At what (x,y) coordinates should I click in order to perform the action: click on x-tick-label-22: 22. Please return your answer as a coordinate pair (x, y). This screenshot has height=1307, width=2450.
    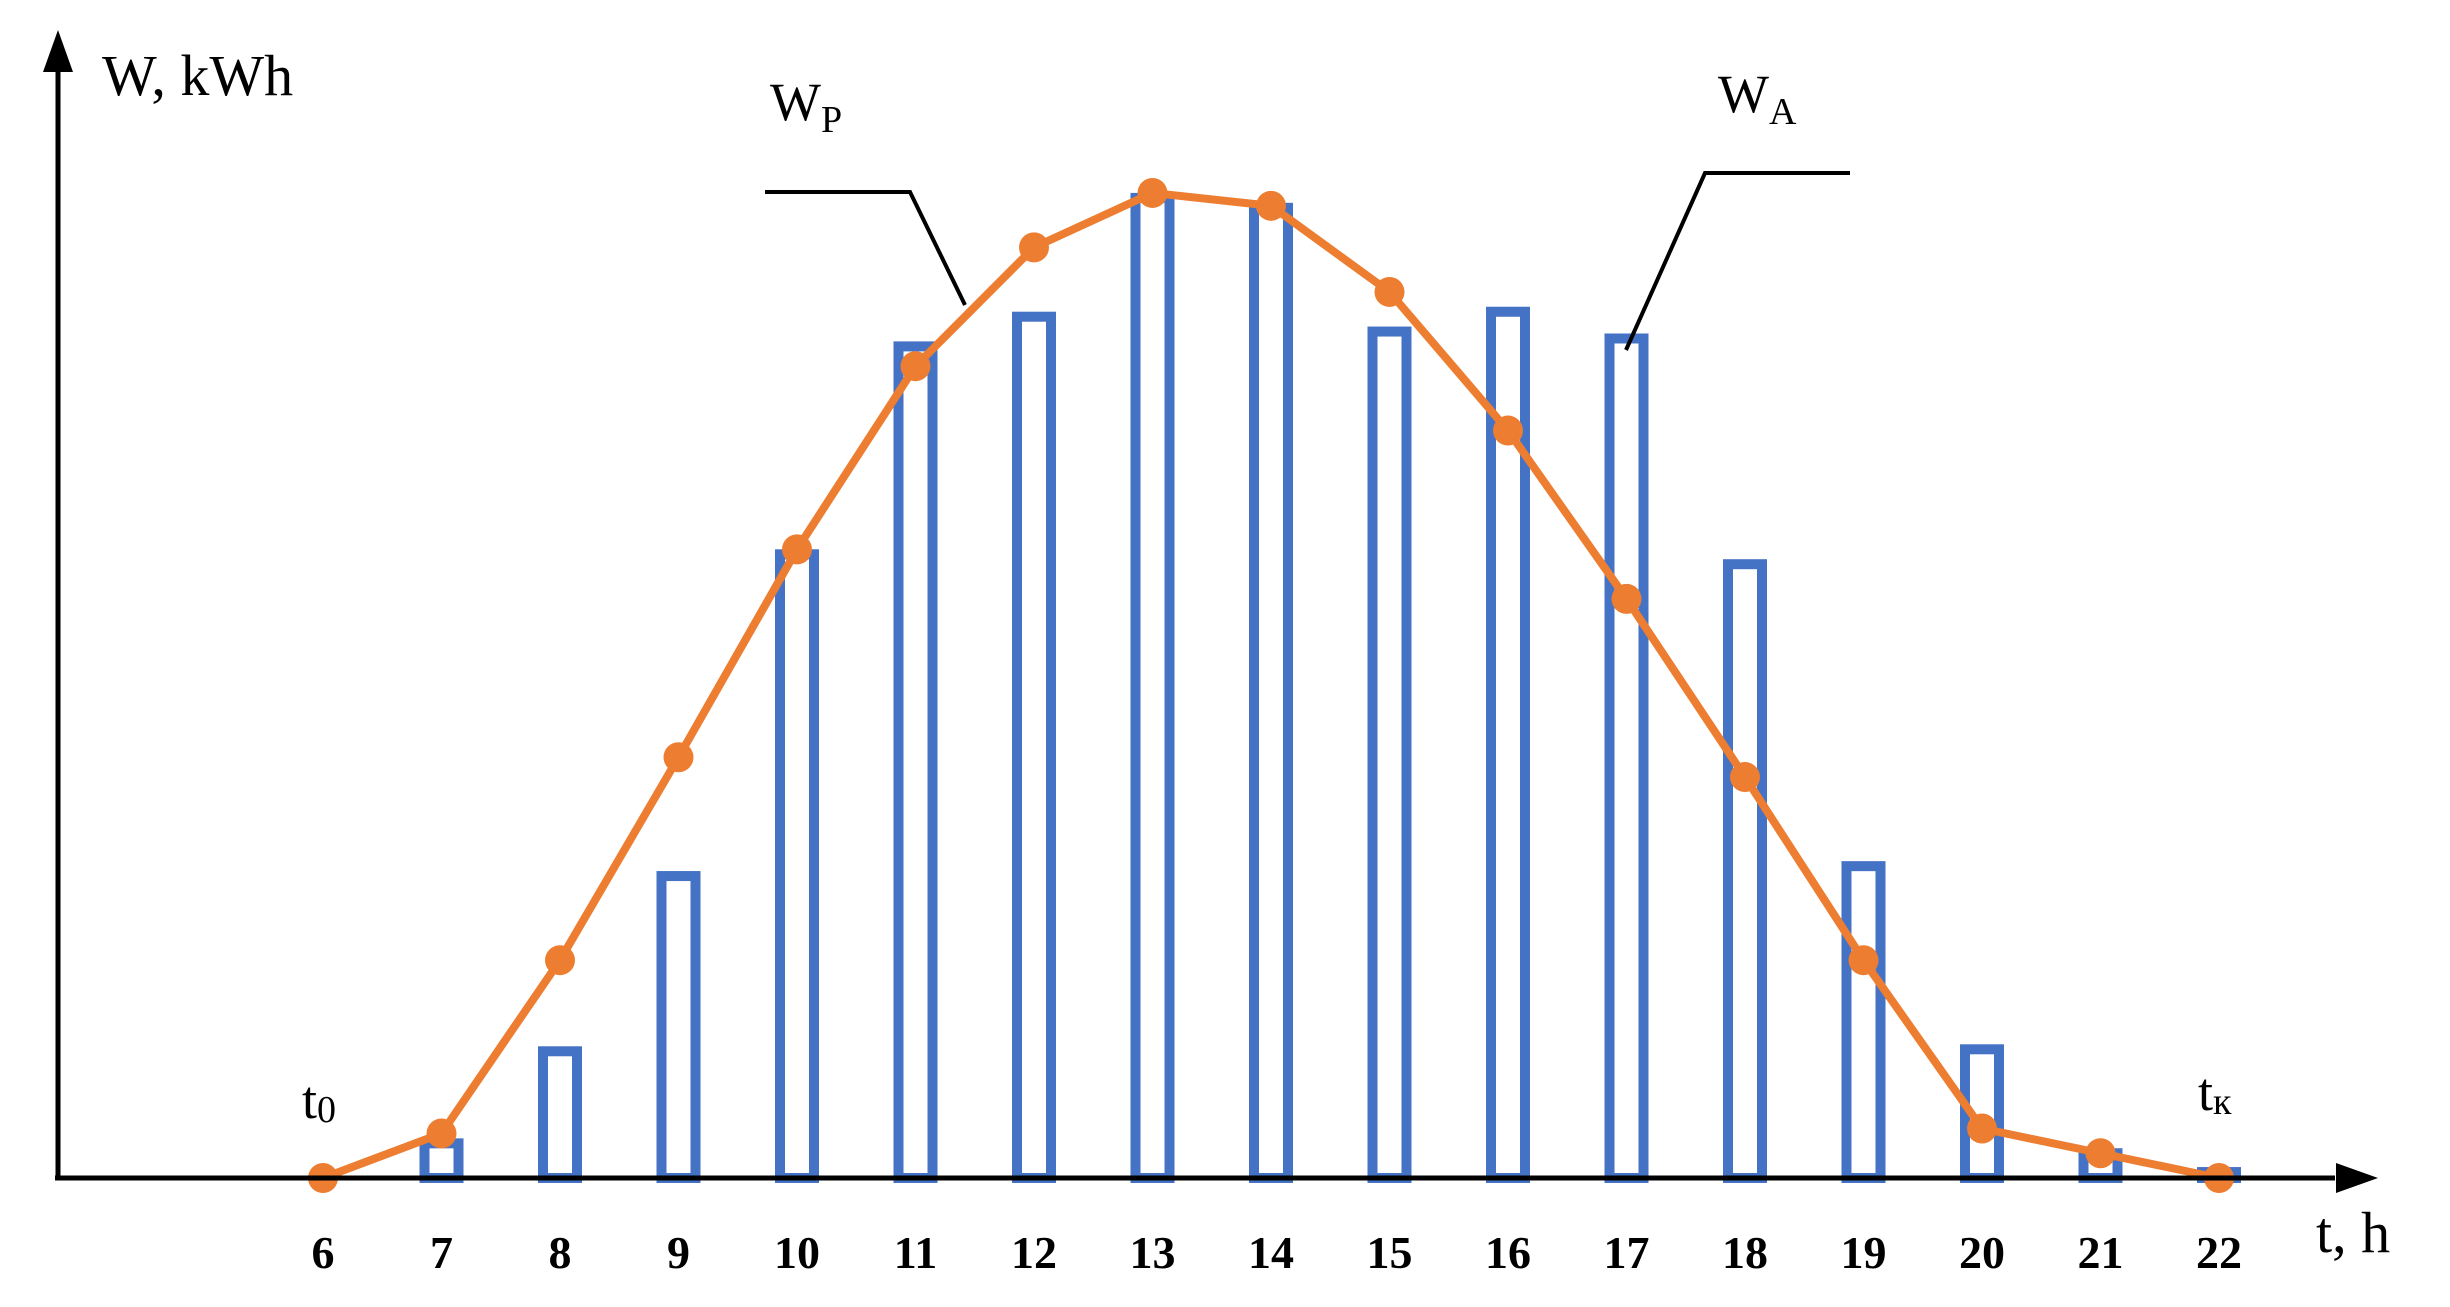
    Looking at the image, I should click on (2219, 1252).